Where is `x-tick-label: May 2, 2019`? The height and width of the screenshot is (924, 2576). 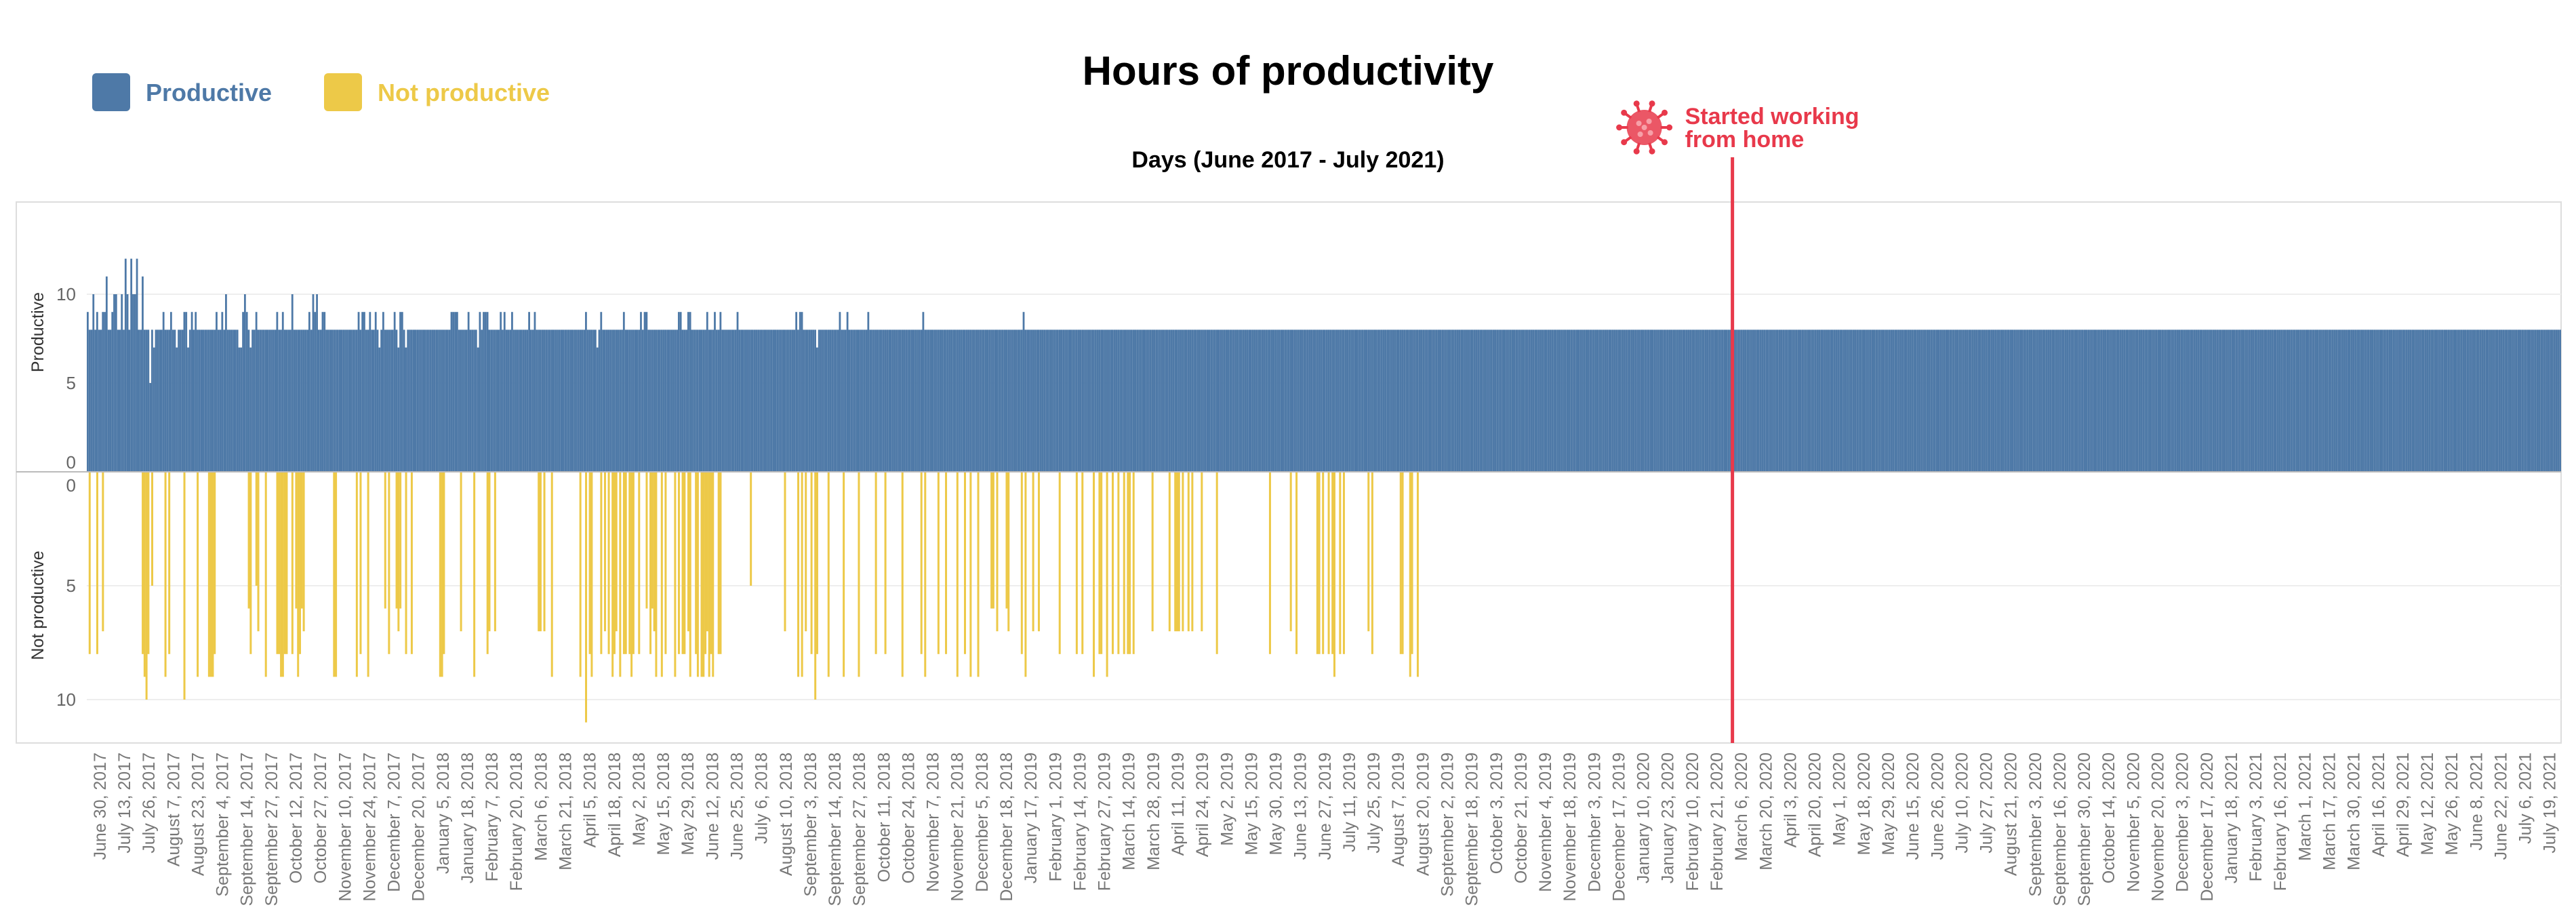 x-tick-label: May 2, 2019 is located at coordinates (1226, 799).